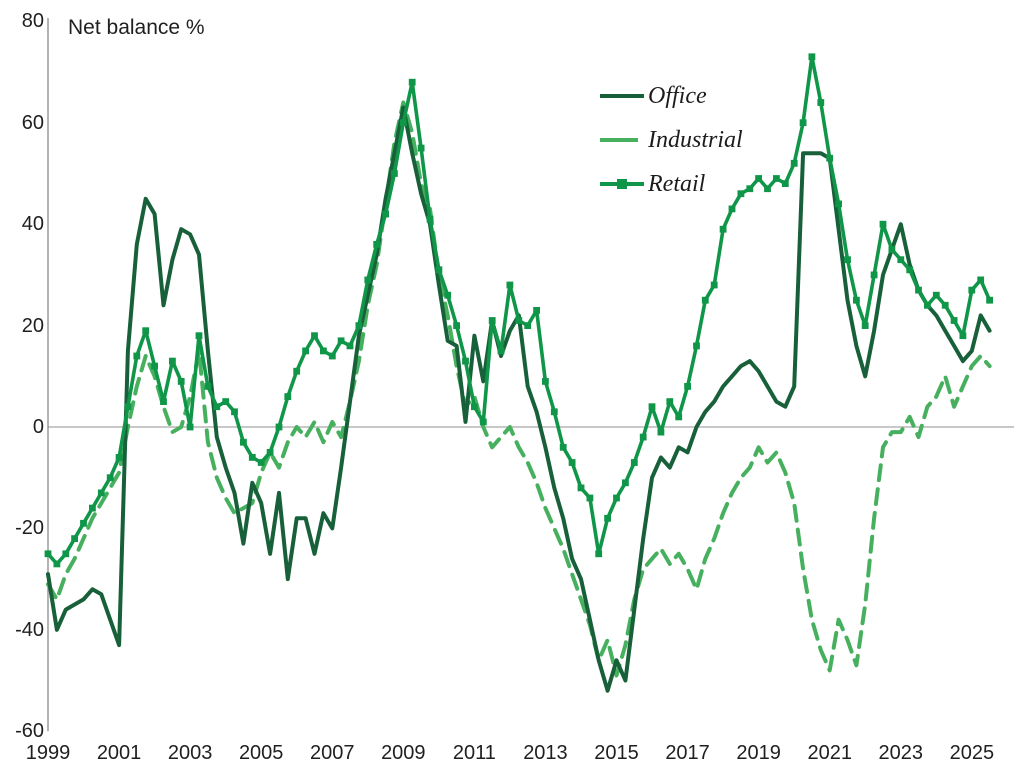 This screenshot has height=776, width=1024. Describe the element at coordinates (758, 753) in the screenshot. I see `x-tick-label: 2019` at that location.